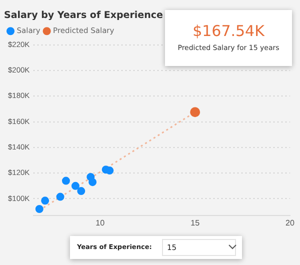 This screenshot has height=265, width=300. I want to click on text: $167.54K, so click(229, 31).